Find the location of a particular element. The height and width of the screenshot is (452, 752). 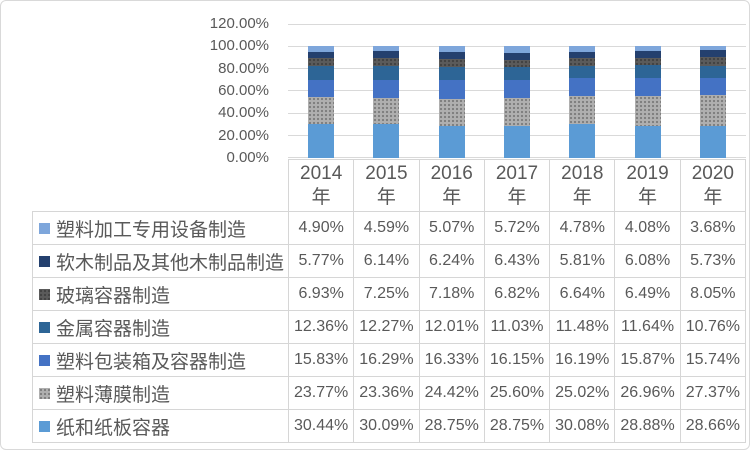

value-cell: 30.08% is located at coordinates (582, 426).